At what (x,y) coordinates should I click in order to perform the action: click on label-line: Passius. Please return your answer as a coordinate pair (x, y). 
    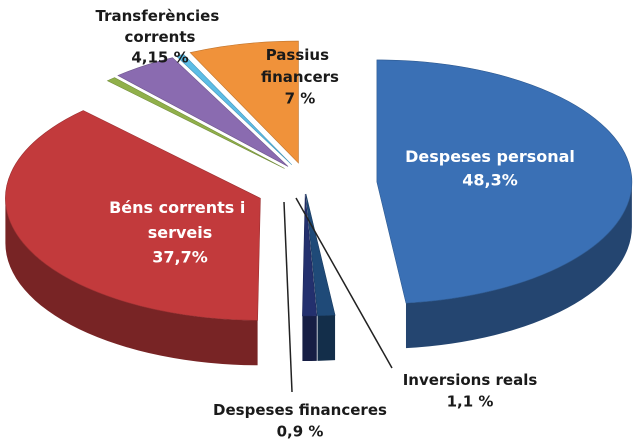
    Looking at the image, I should click on (300, 55).